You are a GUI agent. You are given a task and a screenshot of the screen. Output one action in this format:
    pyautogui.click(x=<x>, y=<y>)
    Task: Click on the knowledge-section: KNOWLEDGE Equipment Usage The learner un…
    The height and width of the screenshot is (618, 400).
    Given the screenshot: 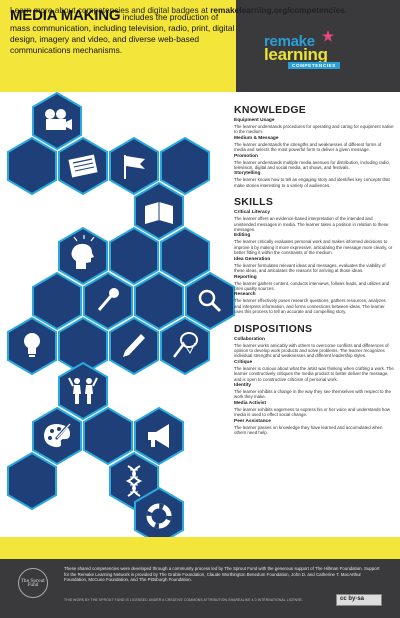 What is the action you would take?
    pyautogui.click(x=314, y=146)
    